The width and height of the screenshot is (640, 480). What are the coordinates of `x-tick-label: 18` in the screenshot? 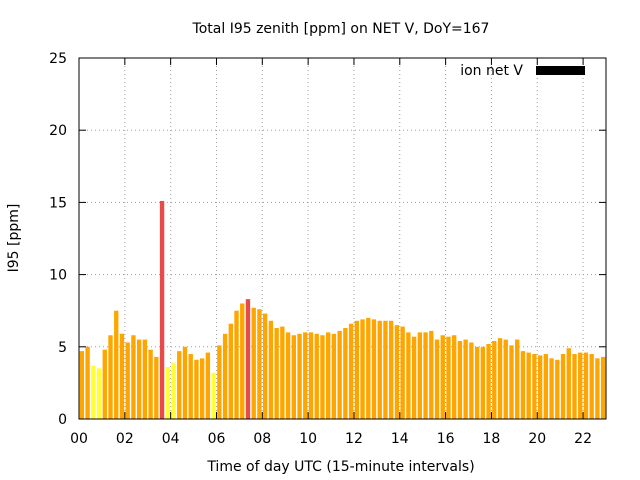 It's located at (492, 439).